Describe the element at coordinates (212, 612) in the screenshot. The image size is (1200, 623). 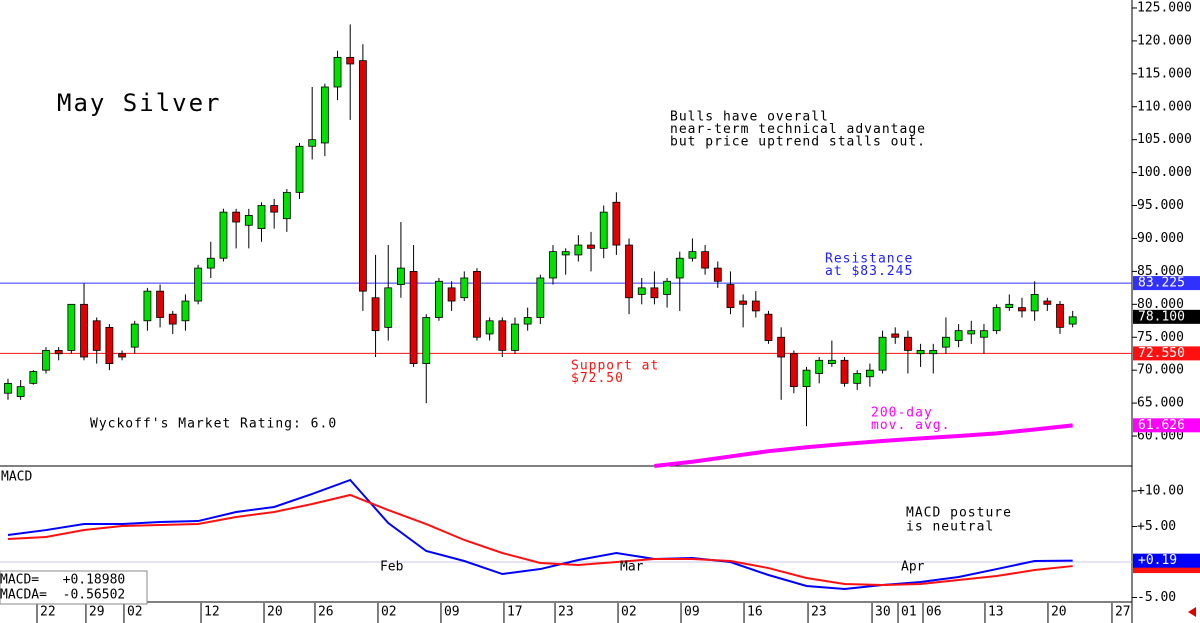
I see `x-tick-label: 12` at that location.